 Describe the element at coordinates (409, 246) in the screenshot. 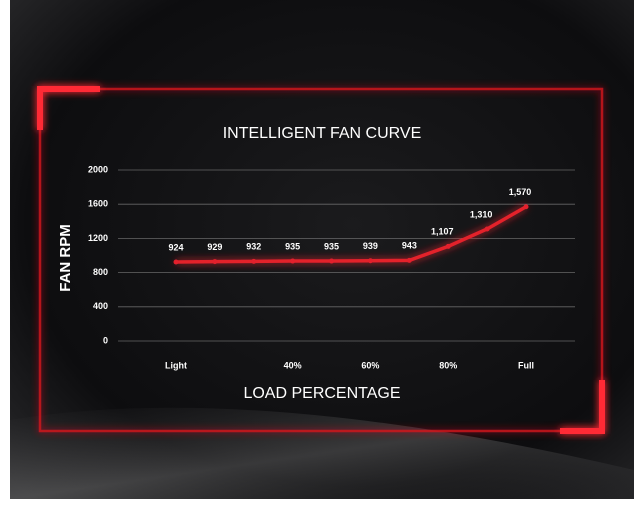

I see `data-label: 943` at that location.